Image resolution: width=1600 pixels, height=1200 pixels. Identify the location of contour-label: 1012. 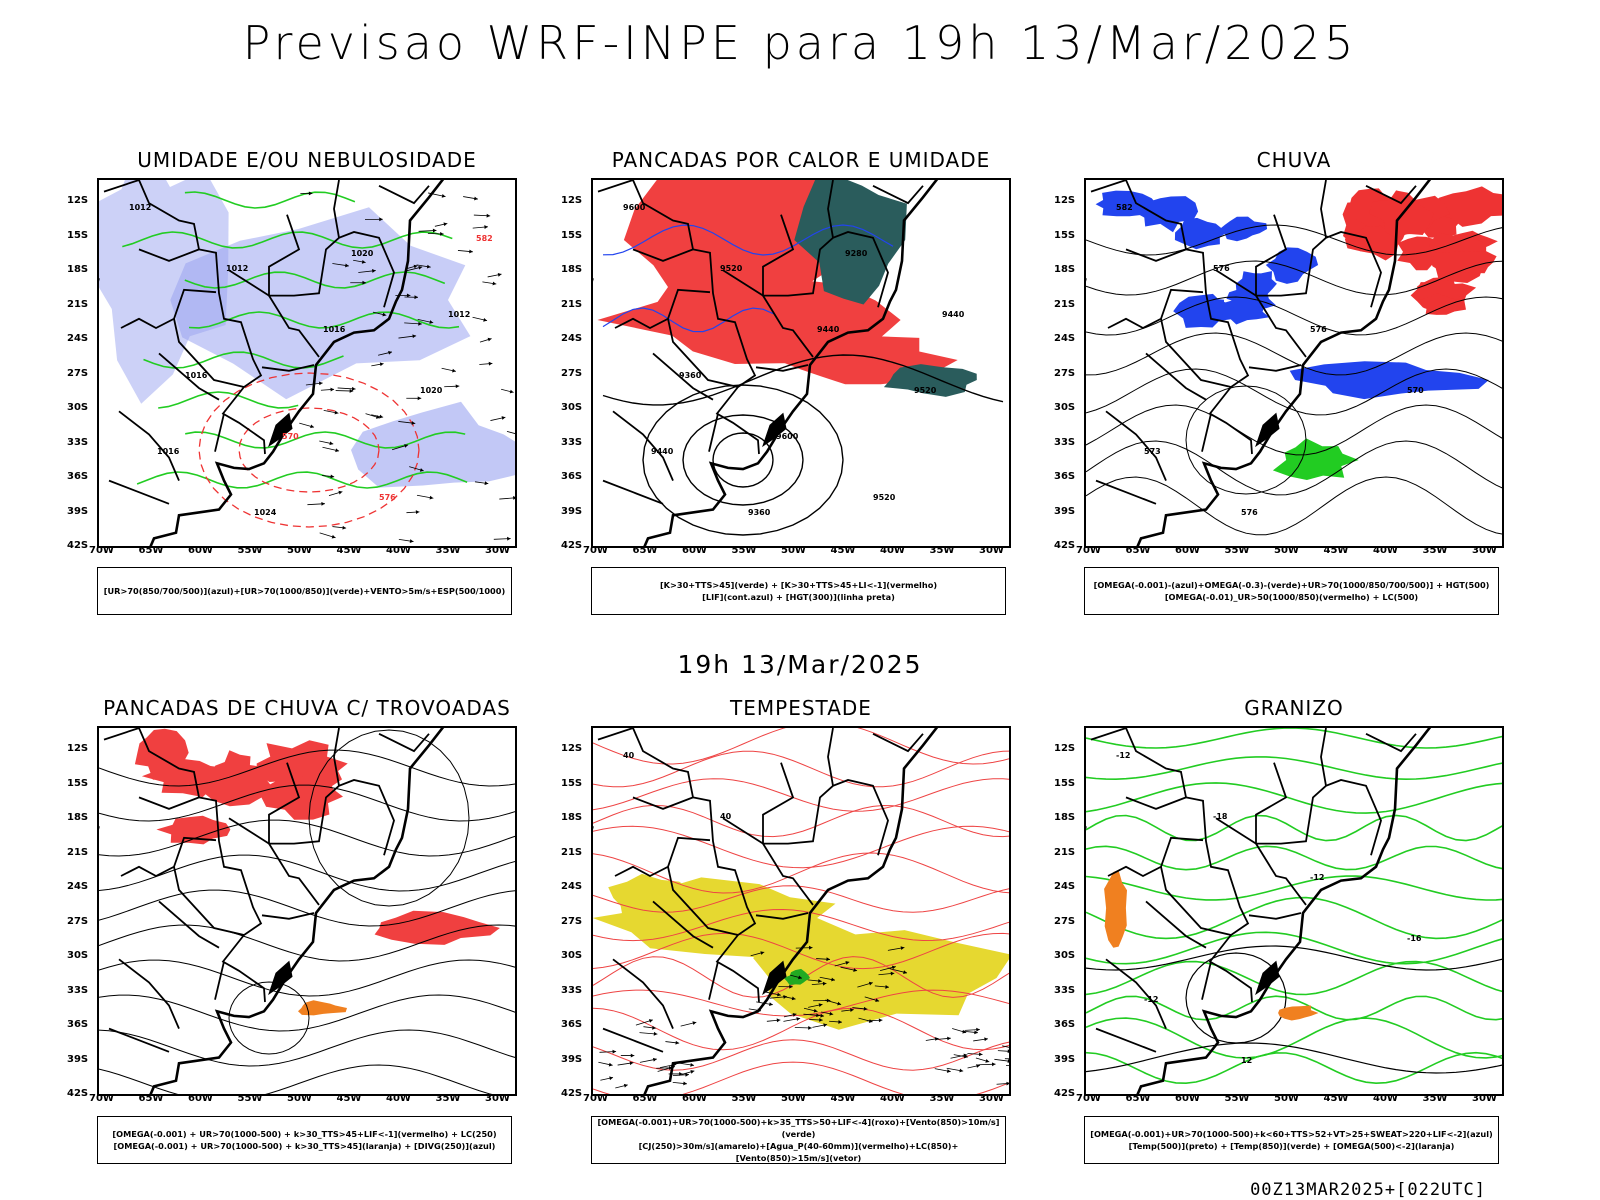
(237, 268).